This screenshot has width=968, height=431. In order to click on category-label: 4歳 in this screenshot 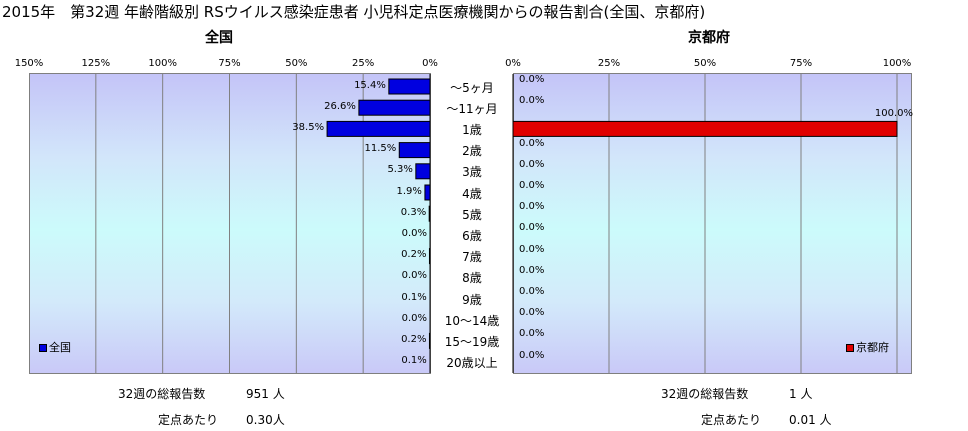, I will do `click(472, 193)`.